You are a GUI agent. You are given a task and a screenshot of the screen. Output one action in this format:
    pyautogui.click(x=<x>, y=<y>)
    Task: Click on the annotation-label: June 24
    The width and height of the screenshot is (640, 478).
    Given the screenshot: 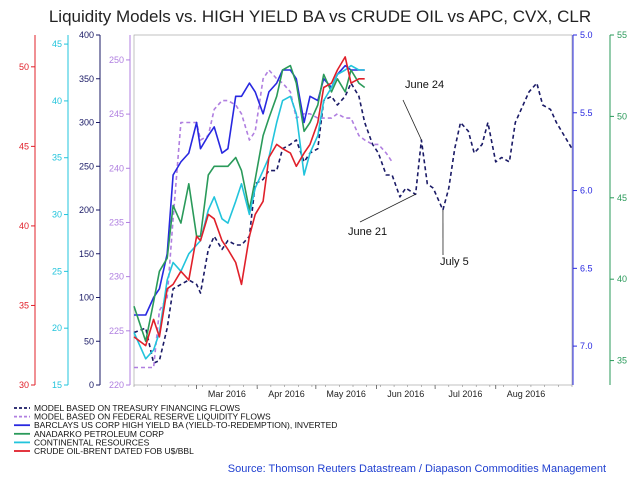 What is the action you would take?
    pyautogui.click(x=424, y=85)
    